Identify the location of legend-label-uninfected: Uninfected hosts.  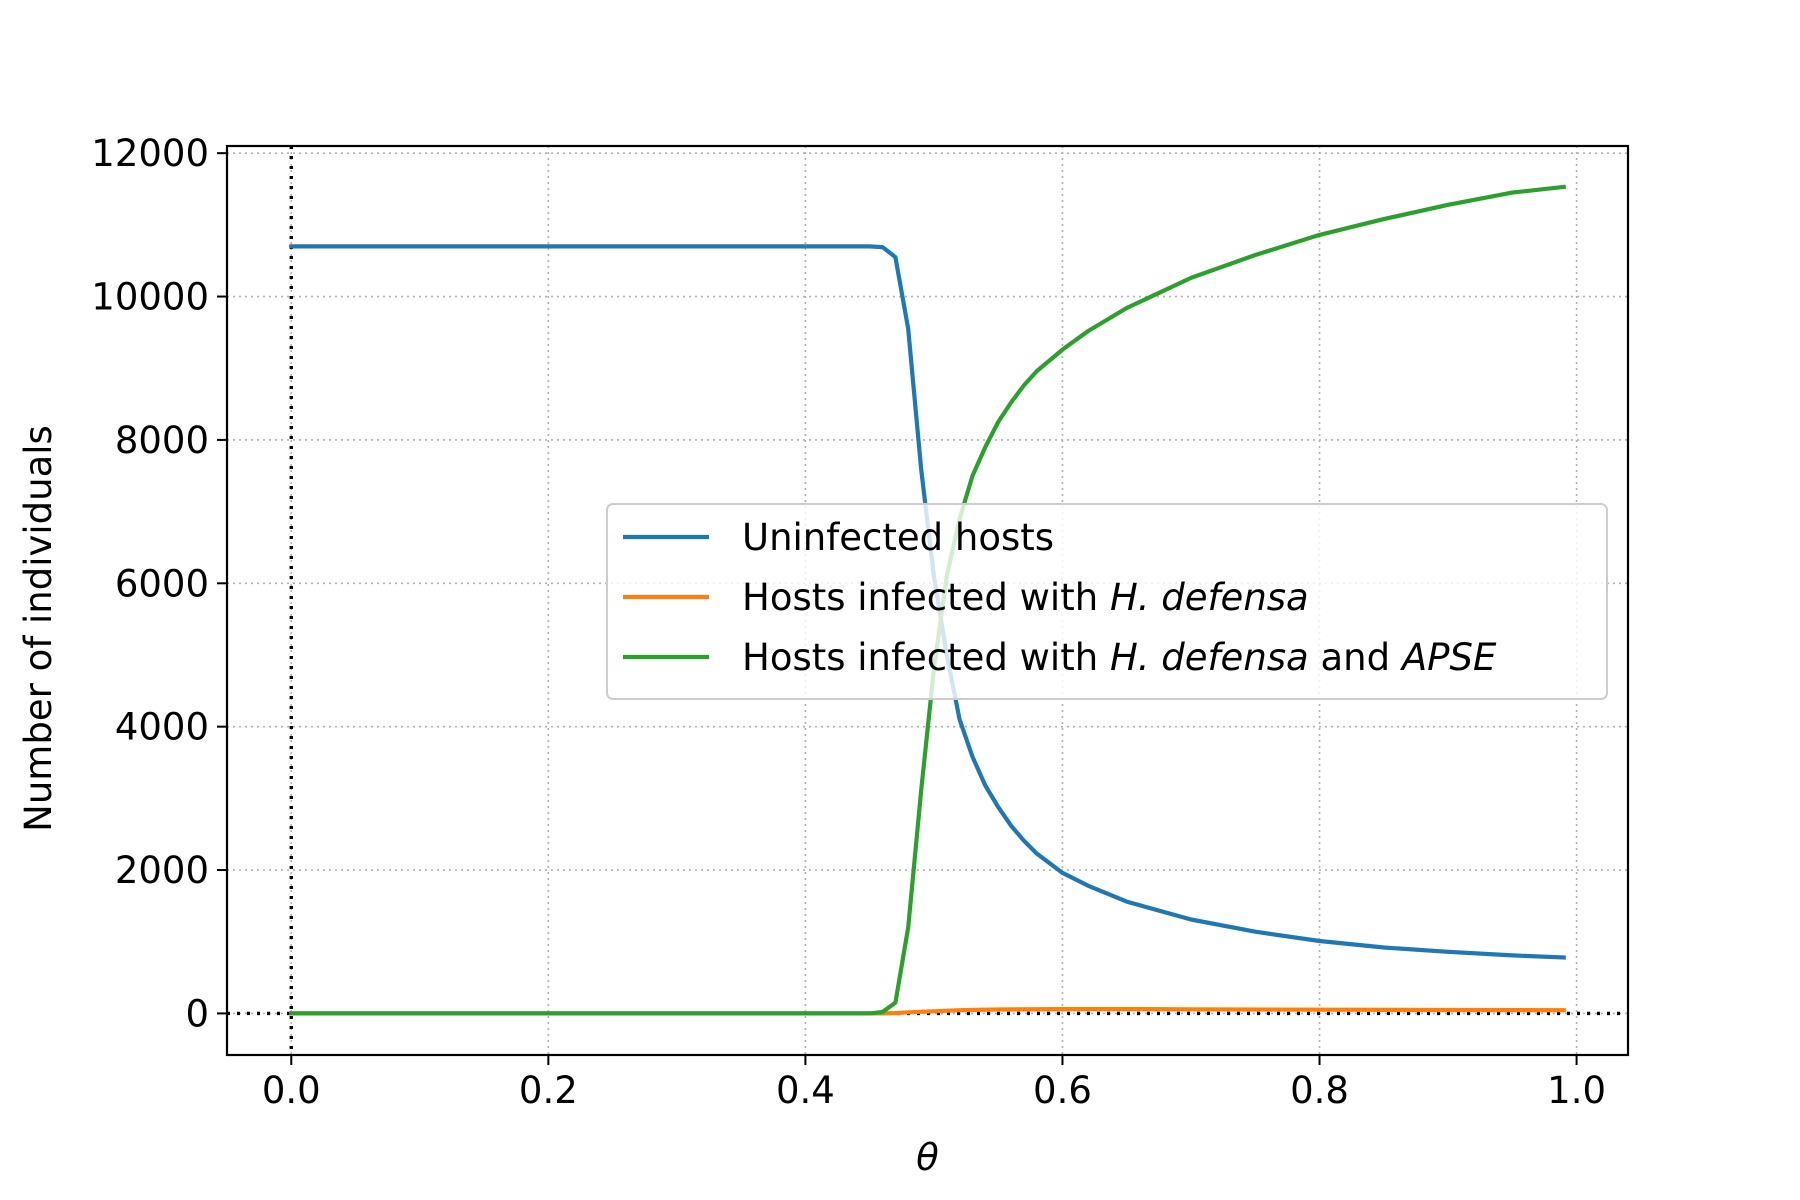
(898, 537).